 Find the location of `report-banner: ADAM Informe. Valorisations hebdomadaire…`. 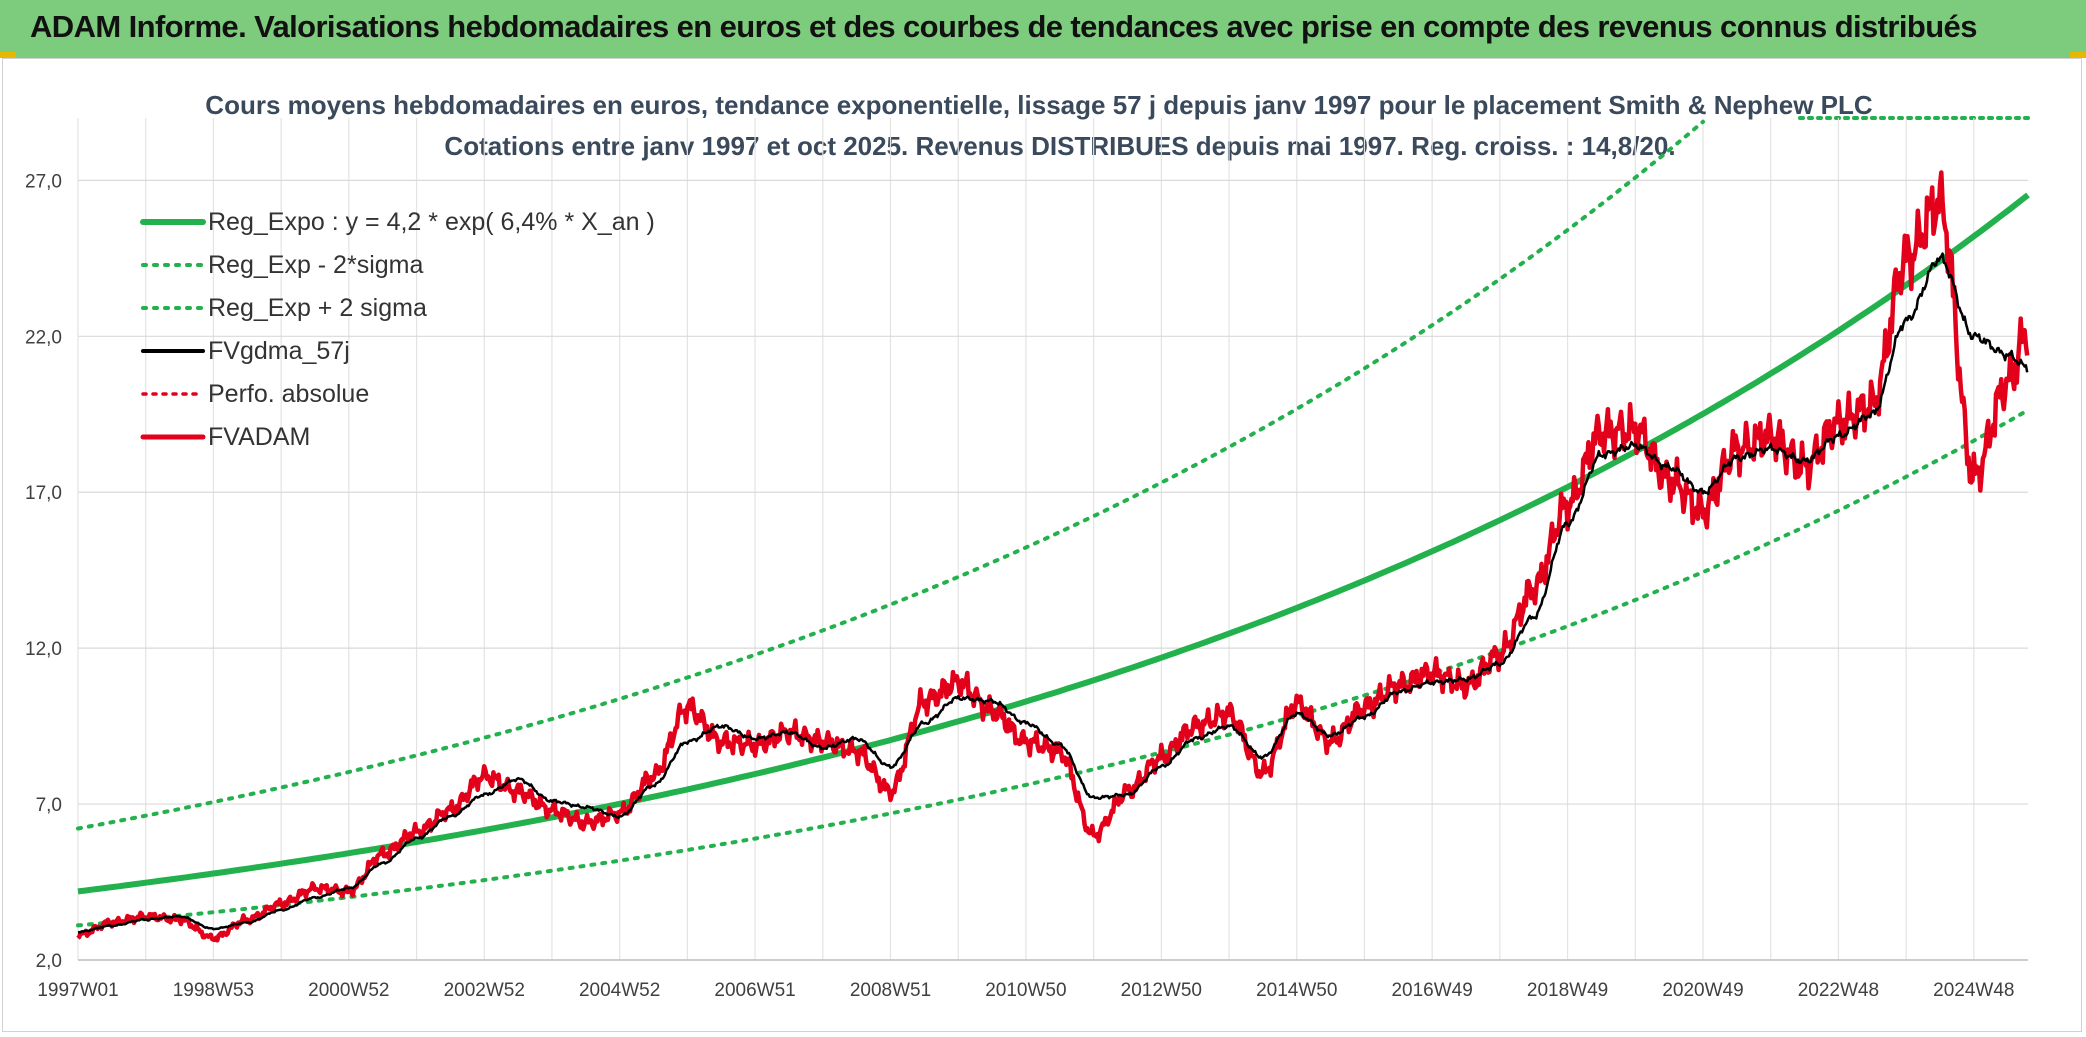

report-banner: ADAM Informe. Valorisations hebdomadaire… is located at coordinates (1043, 29).